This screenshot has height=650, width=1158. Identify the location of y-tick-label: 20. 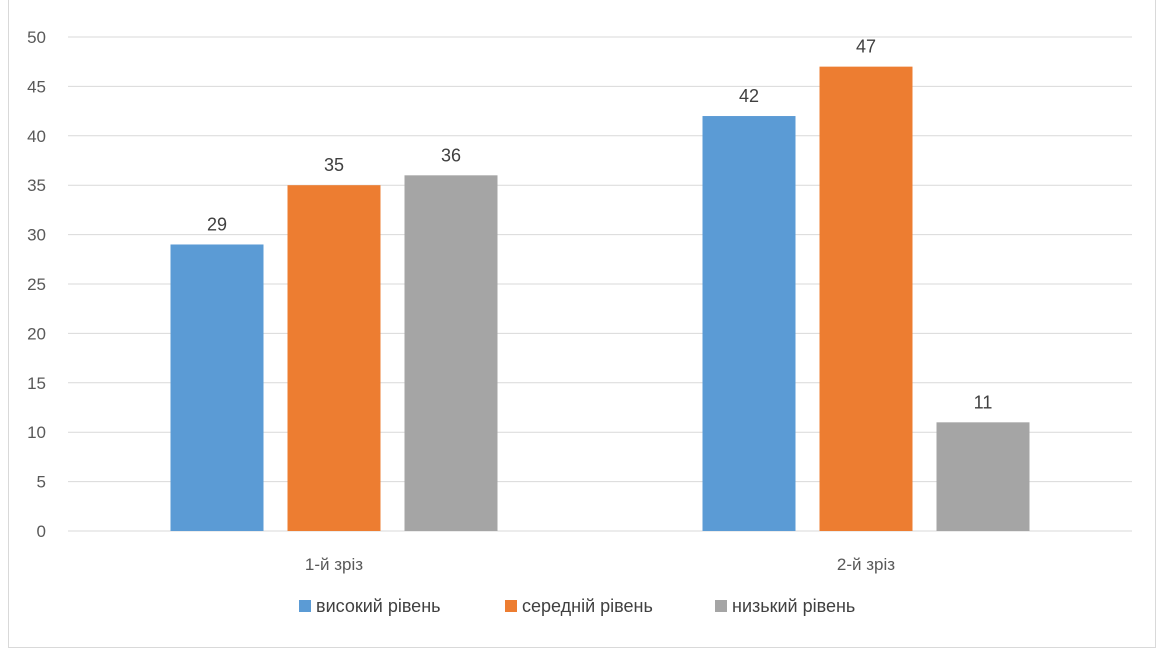
(36, 333).